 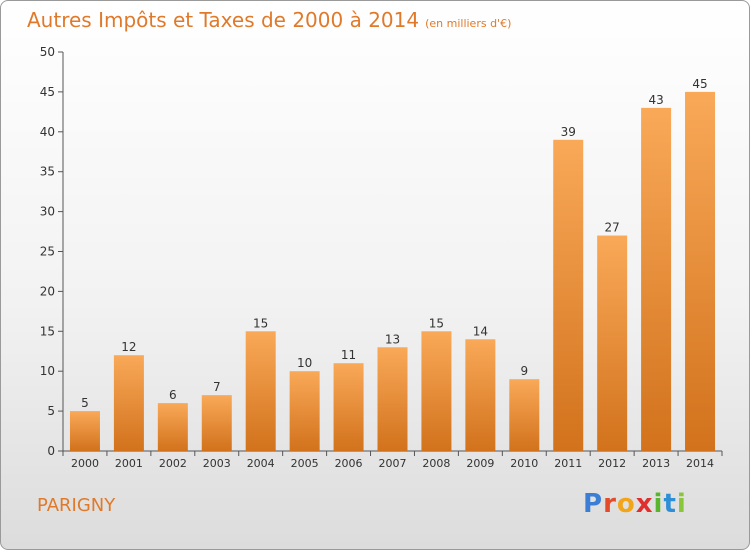 What do you see at coordinates (612, 463) in the screenshot?
I see `x-tick-label: 2012` at bounding box center [612, 463].